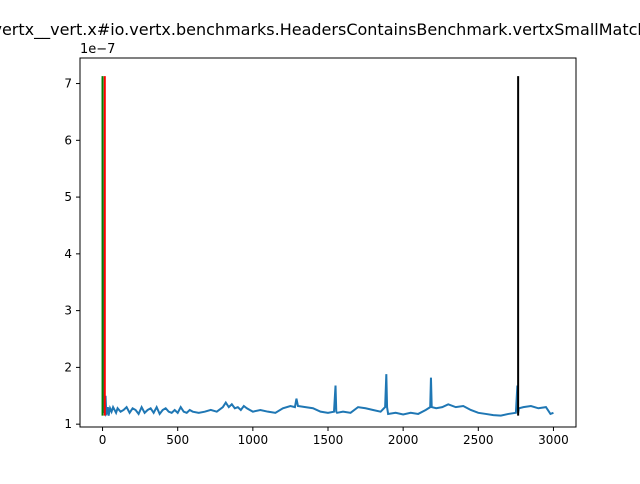 This screenshot has height=484, width=640. What do you see at coordinates (68, 254) in the screenshot?
I see `y-tick-label: 4` at bounding box center [68, 254].